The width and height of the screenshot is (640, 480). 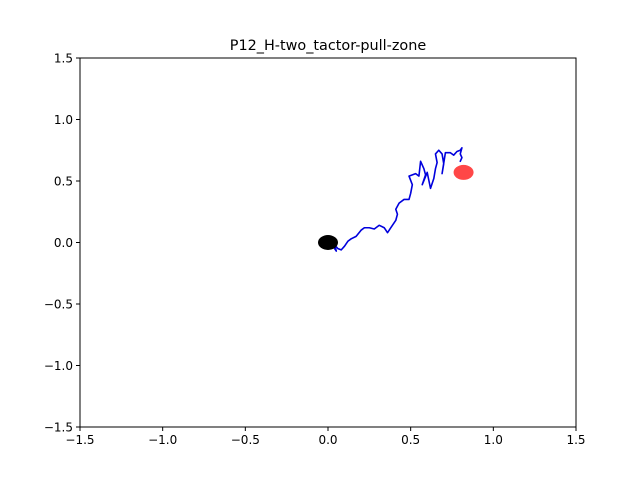 I want to click on y-tick-label: 0.5, so click(x=63, y=182).